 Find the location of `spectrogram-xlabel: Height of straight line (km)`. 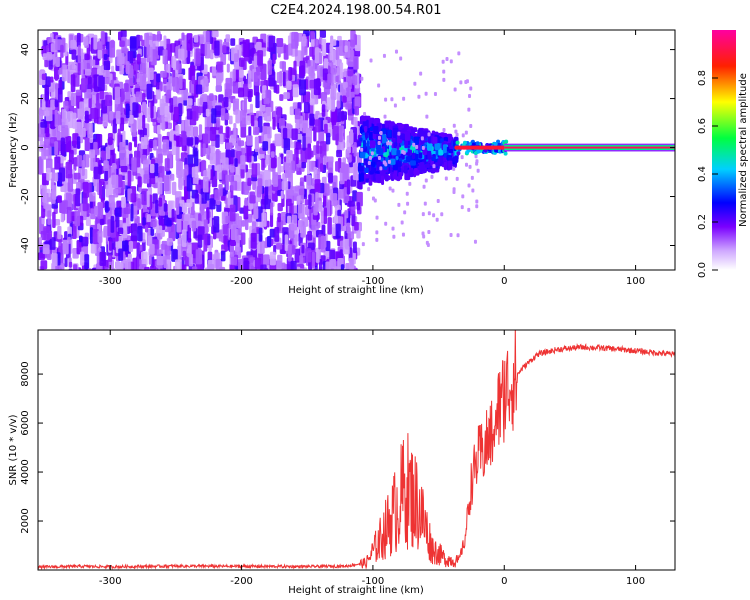

spectrogram-xlabel: Height of straight line (km) is located at coordinates (356, 290).